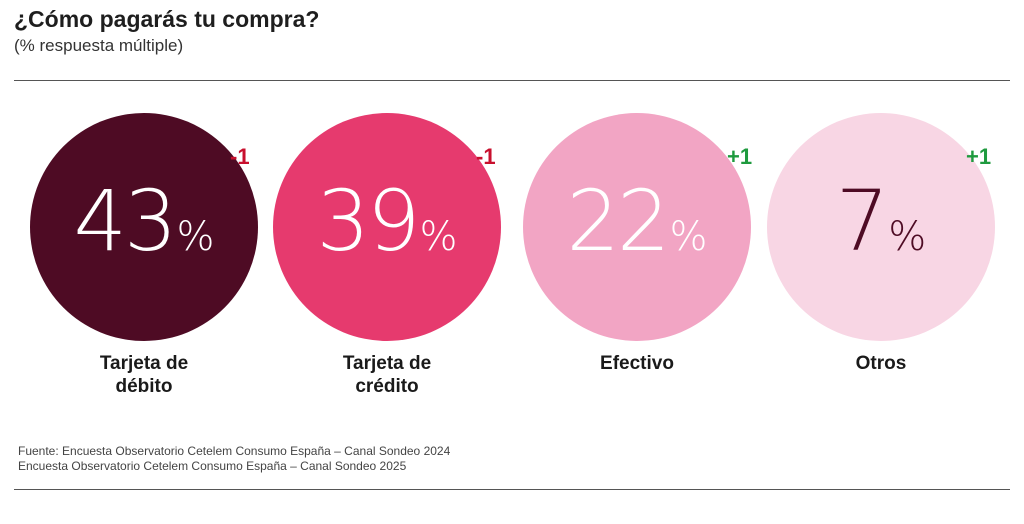 This screenshot has height=524, width=1024. What do you see at coordinates (125, 221) in the screenshot?
I see `value-number: 43` at bounding box center [125, 221].